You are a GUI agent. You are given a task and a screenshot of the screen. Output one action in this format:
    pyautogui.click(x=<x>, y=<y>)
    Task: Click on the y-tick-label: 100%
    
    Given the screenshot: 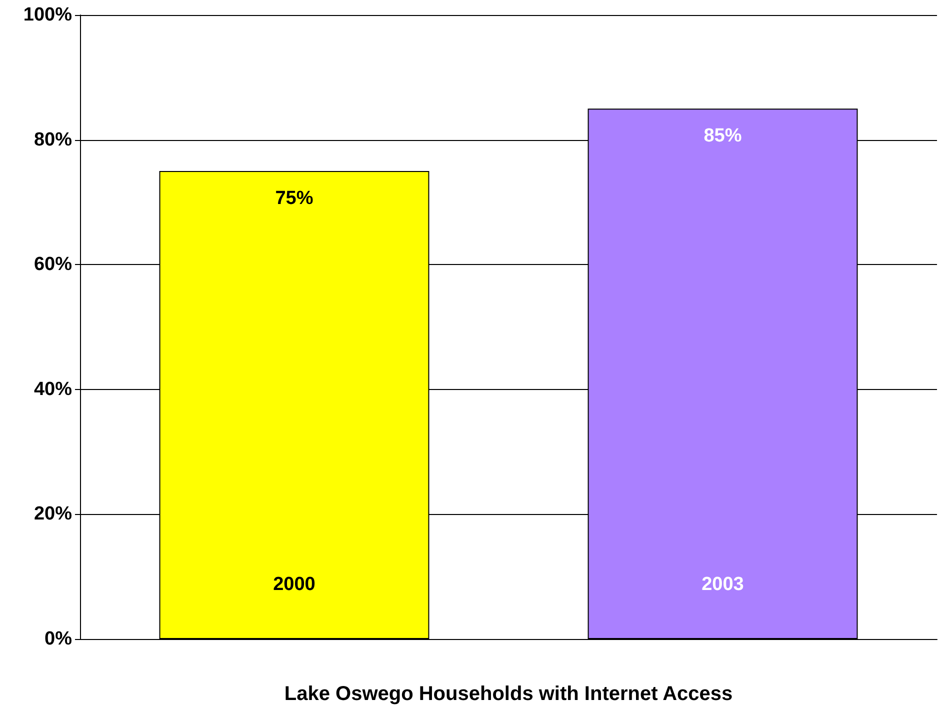 What is the action you would take?
    pyautogui.click(x=47, y=15)
    